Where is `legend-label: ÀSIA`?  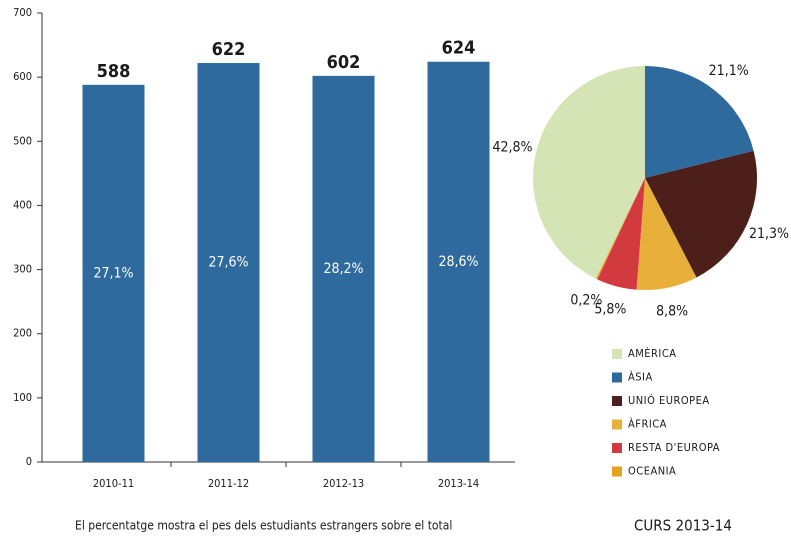
legend-label: ÀSIA is located at coordinates (640, 377).